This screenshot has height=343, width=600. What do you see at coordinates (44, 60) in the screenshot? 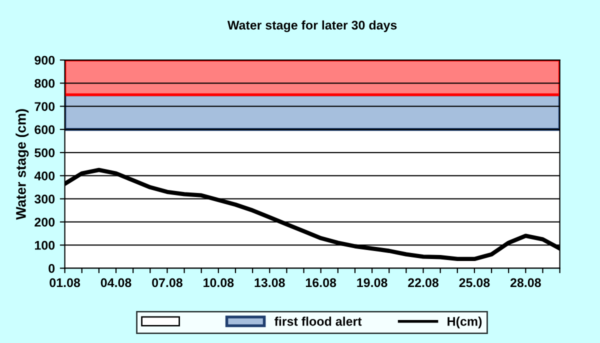
I see `y-tick-label: 900` at bounding box center [44, 60].